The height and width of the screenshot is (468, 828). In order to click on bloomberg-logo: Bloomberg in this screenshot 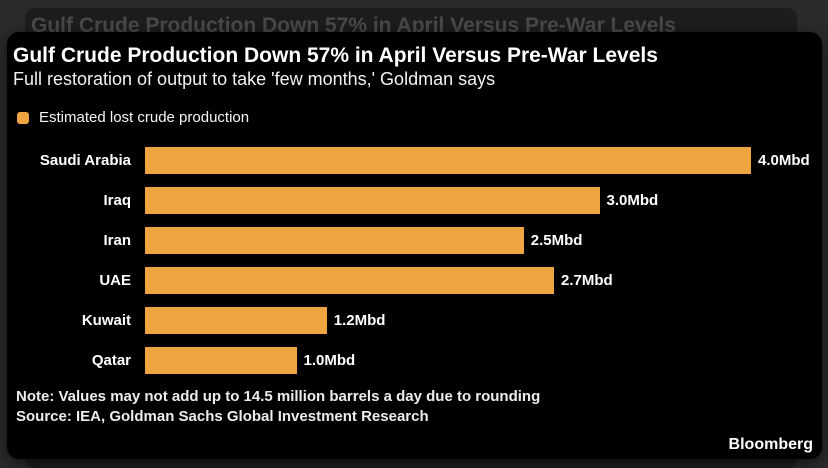, I will do `click(770, 444)`.